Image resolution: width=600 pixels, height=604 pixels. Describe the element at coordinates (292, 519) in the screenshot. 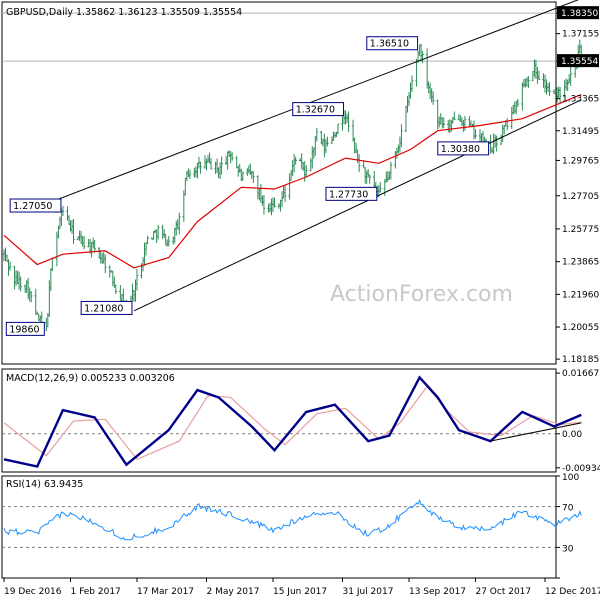

I see `rsi-line` at that location.